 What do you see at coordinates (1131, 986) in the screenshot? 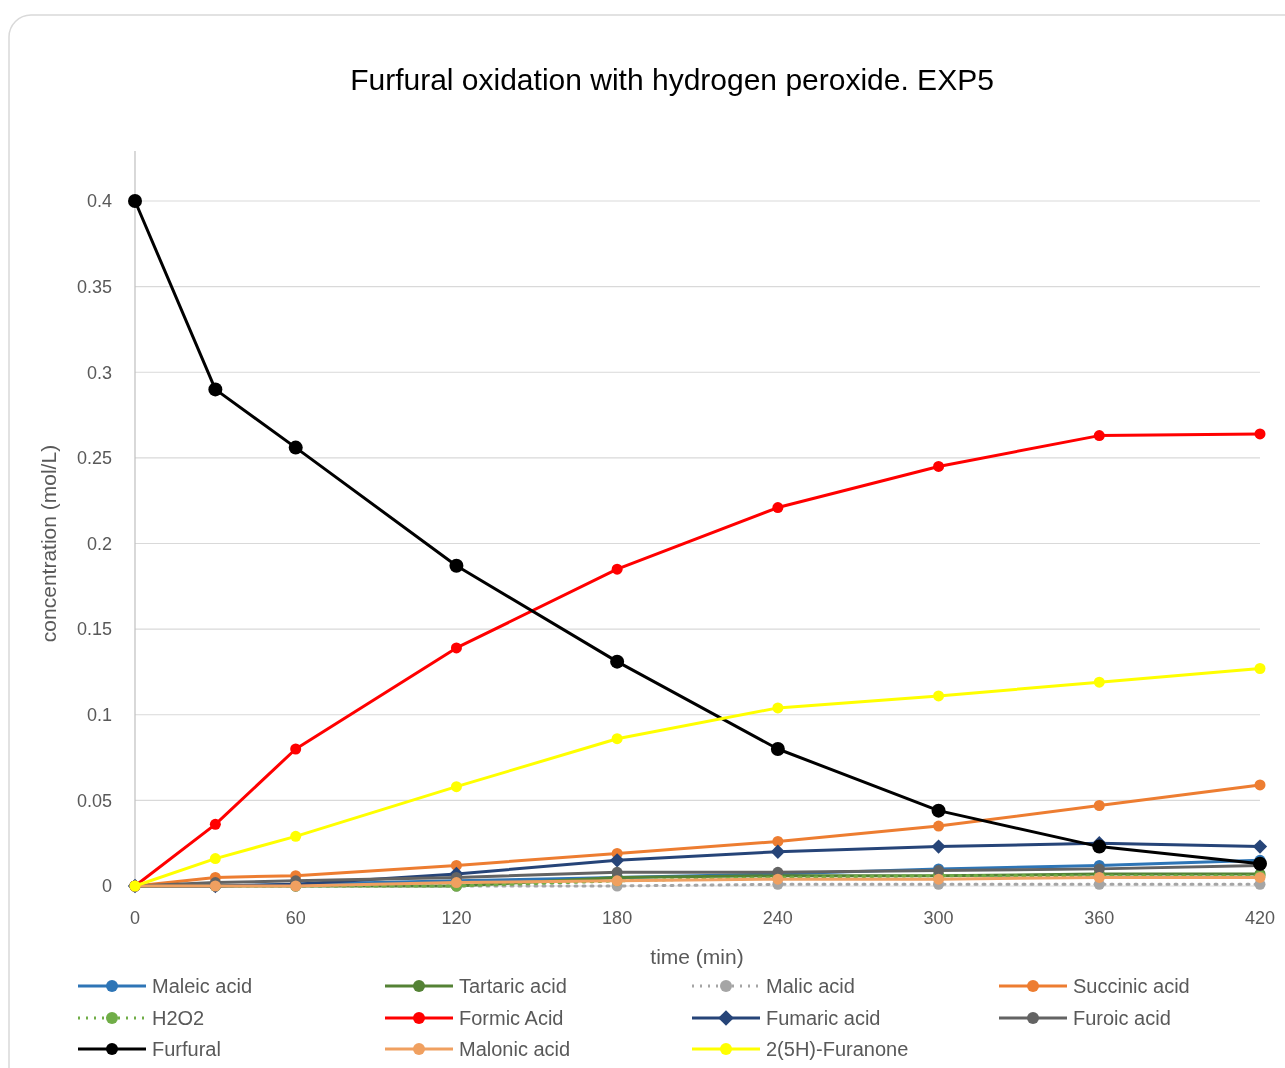
I see `legend-label: Succinic acid` at bounding box center [1131, 986].